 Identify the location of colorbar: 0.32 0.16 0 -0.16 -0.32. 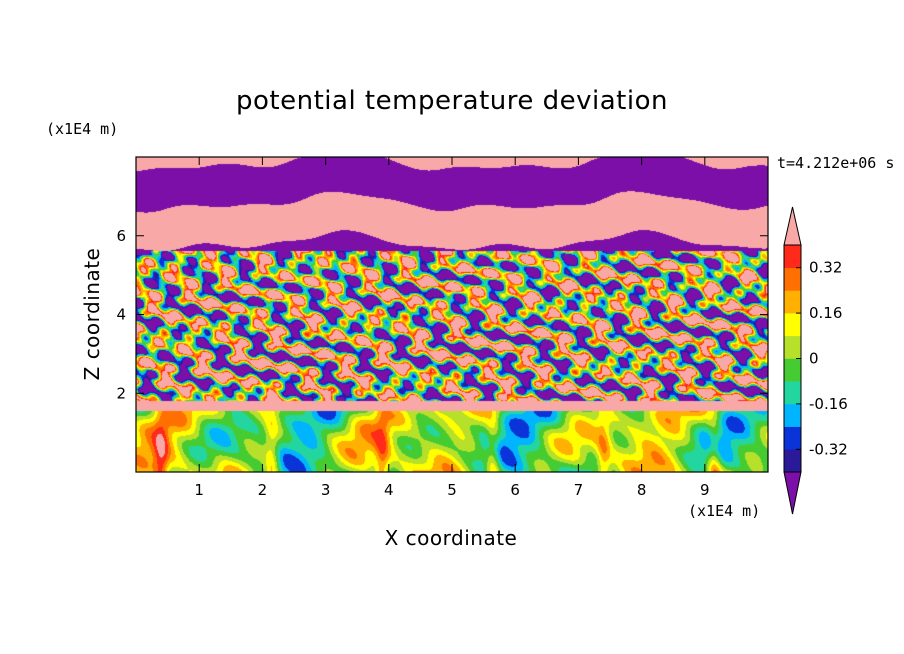
(815, 360).